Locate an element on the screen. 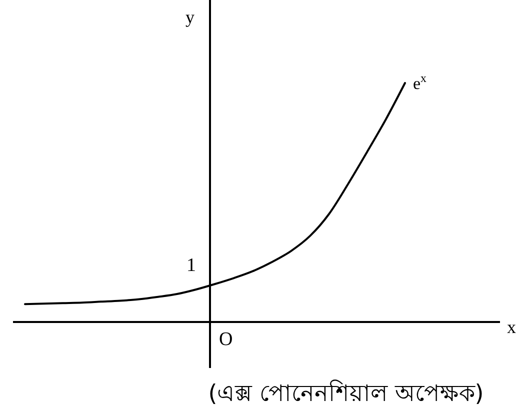 The height and width of the screenshot is (419, 526). series-label: e$^{x}$ is located at coordinates (420, 82).